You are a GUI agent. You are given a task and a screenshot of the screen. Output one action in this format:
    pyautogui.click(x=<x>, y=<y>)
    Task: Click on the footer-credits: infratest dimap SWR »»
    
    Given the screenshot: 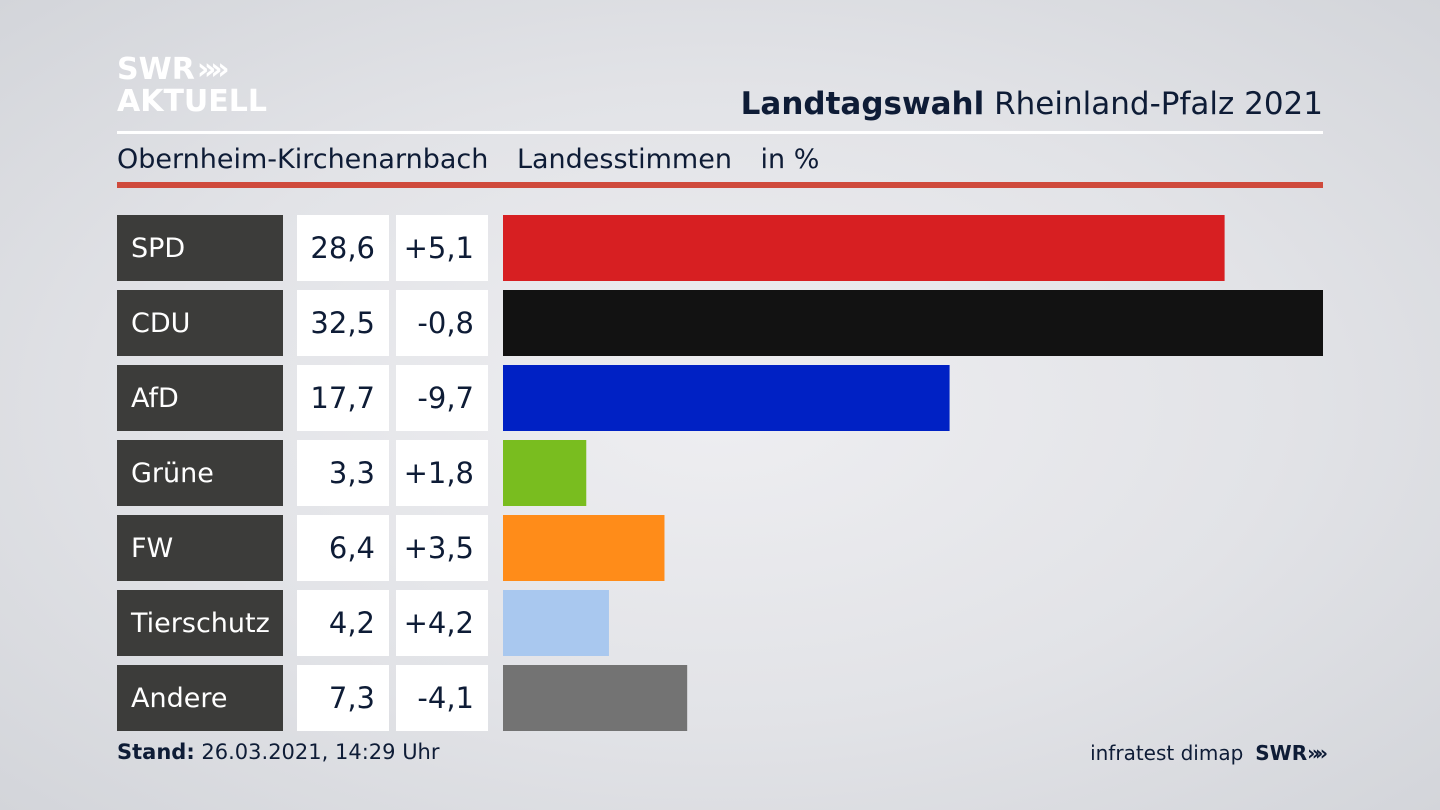 What is the action you would take?
    pyautogui.click(x=1209, y=753)
    